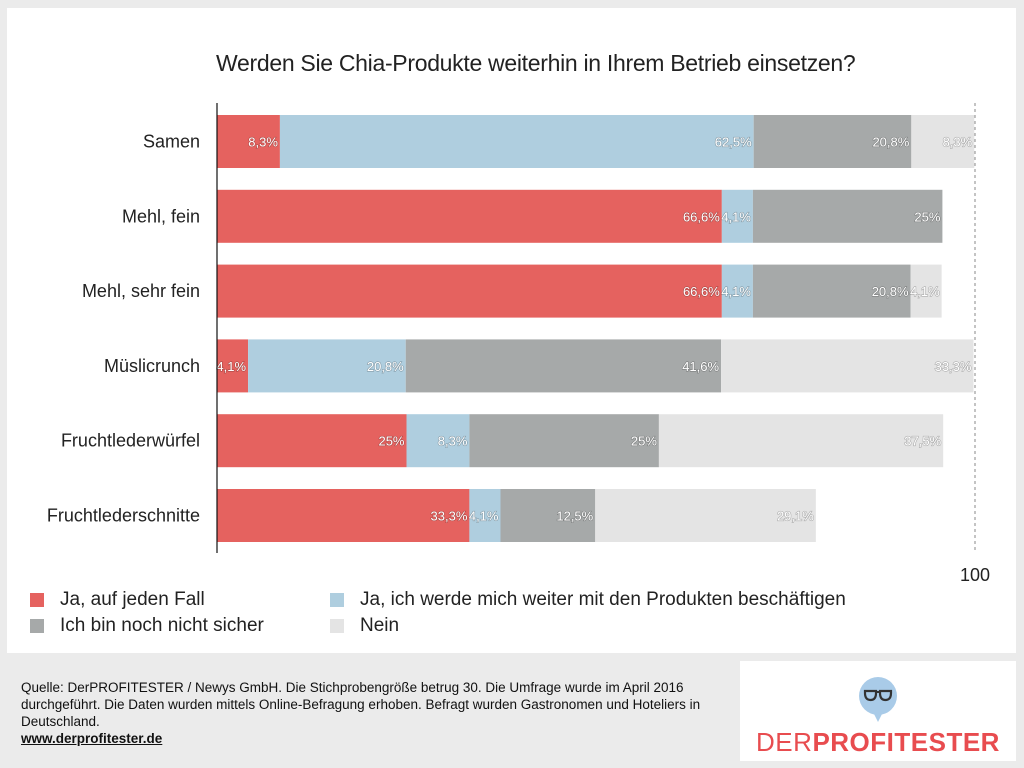 This screenshot has height=768, width=1024. Describe the element at coordinates (162, 625) in the screenshot. I see `legend-label: Ich bin noch nicht sicher` at that location.